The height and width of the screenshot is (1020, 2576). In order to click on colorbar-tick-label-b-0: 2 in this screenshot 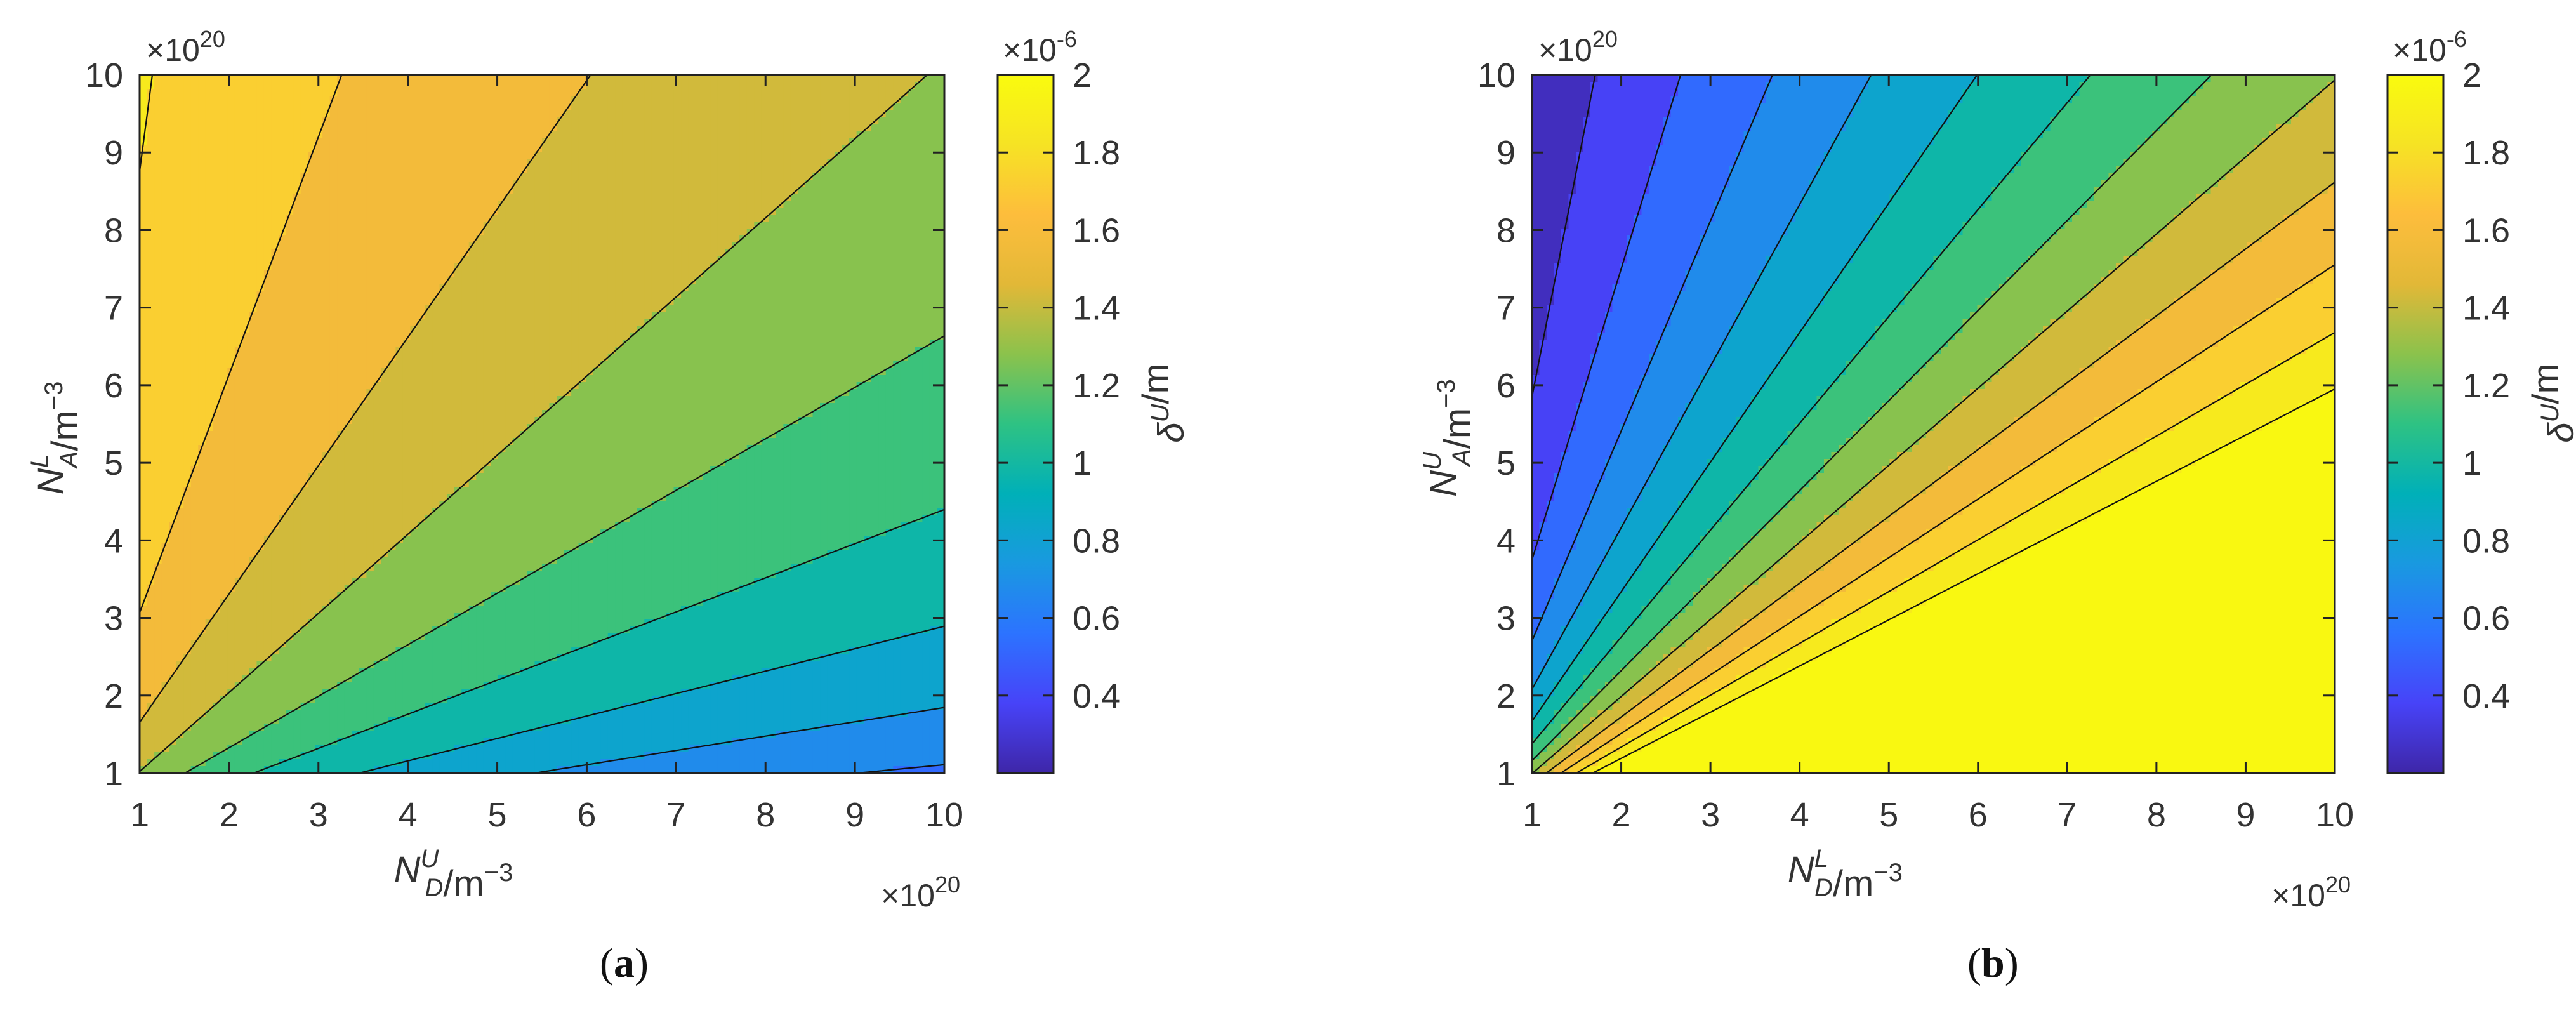, I will do `click(2471, 75)`.